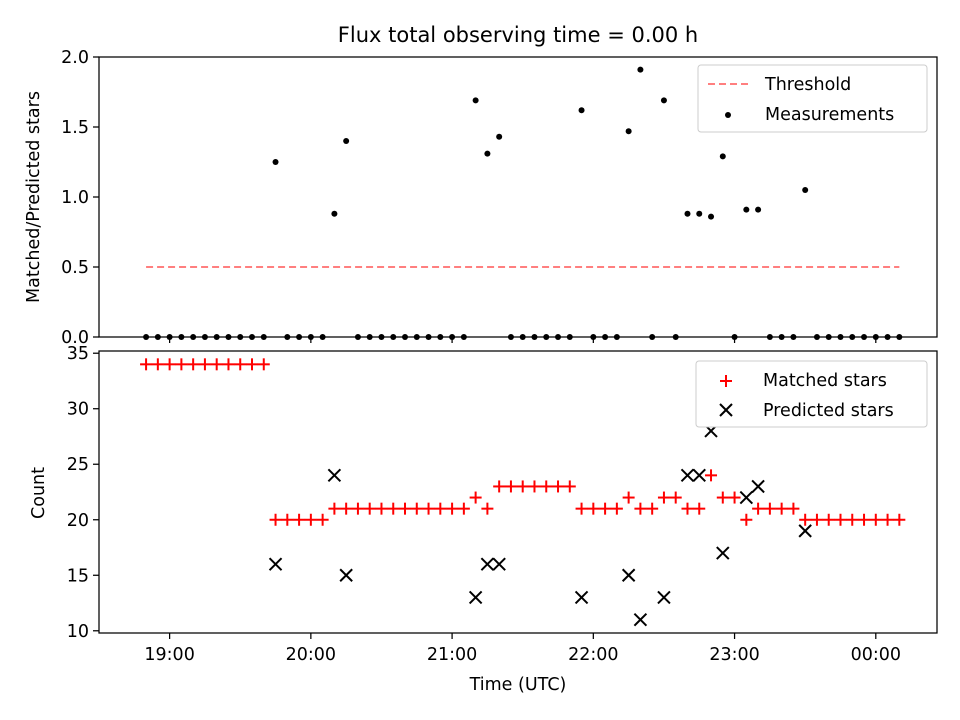 The image size is (960, 720). What do you see at coordinates (169, 655) in the screenshot?
I see `x-tick-label: 19:00` at bounding box center [169, 655].